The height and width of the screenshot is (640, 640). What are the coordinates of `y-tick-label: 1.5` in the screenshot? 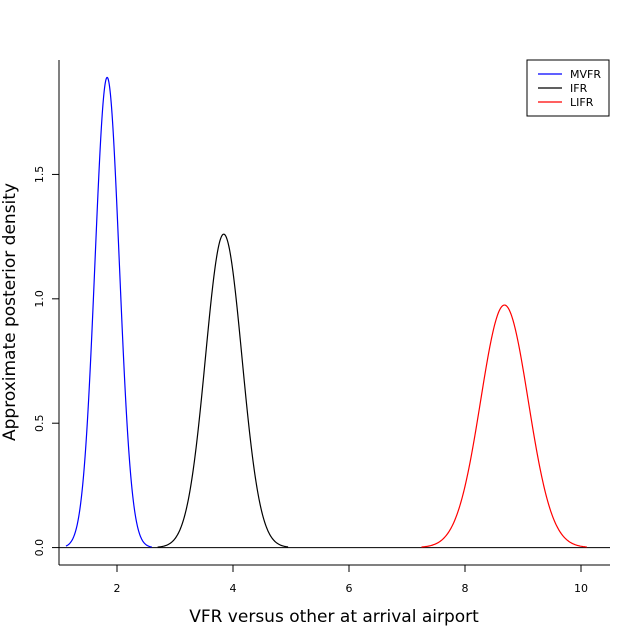 It's located at (39, 175).